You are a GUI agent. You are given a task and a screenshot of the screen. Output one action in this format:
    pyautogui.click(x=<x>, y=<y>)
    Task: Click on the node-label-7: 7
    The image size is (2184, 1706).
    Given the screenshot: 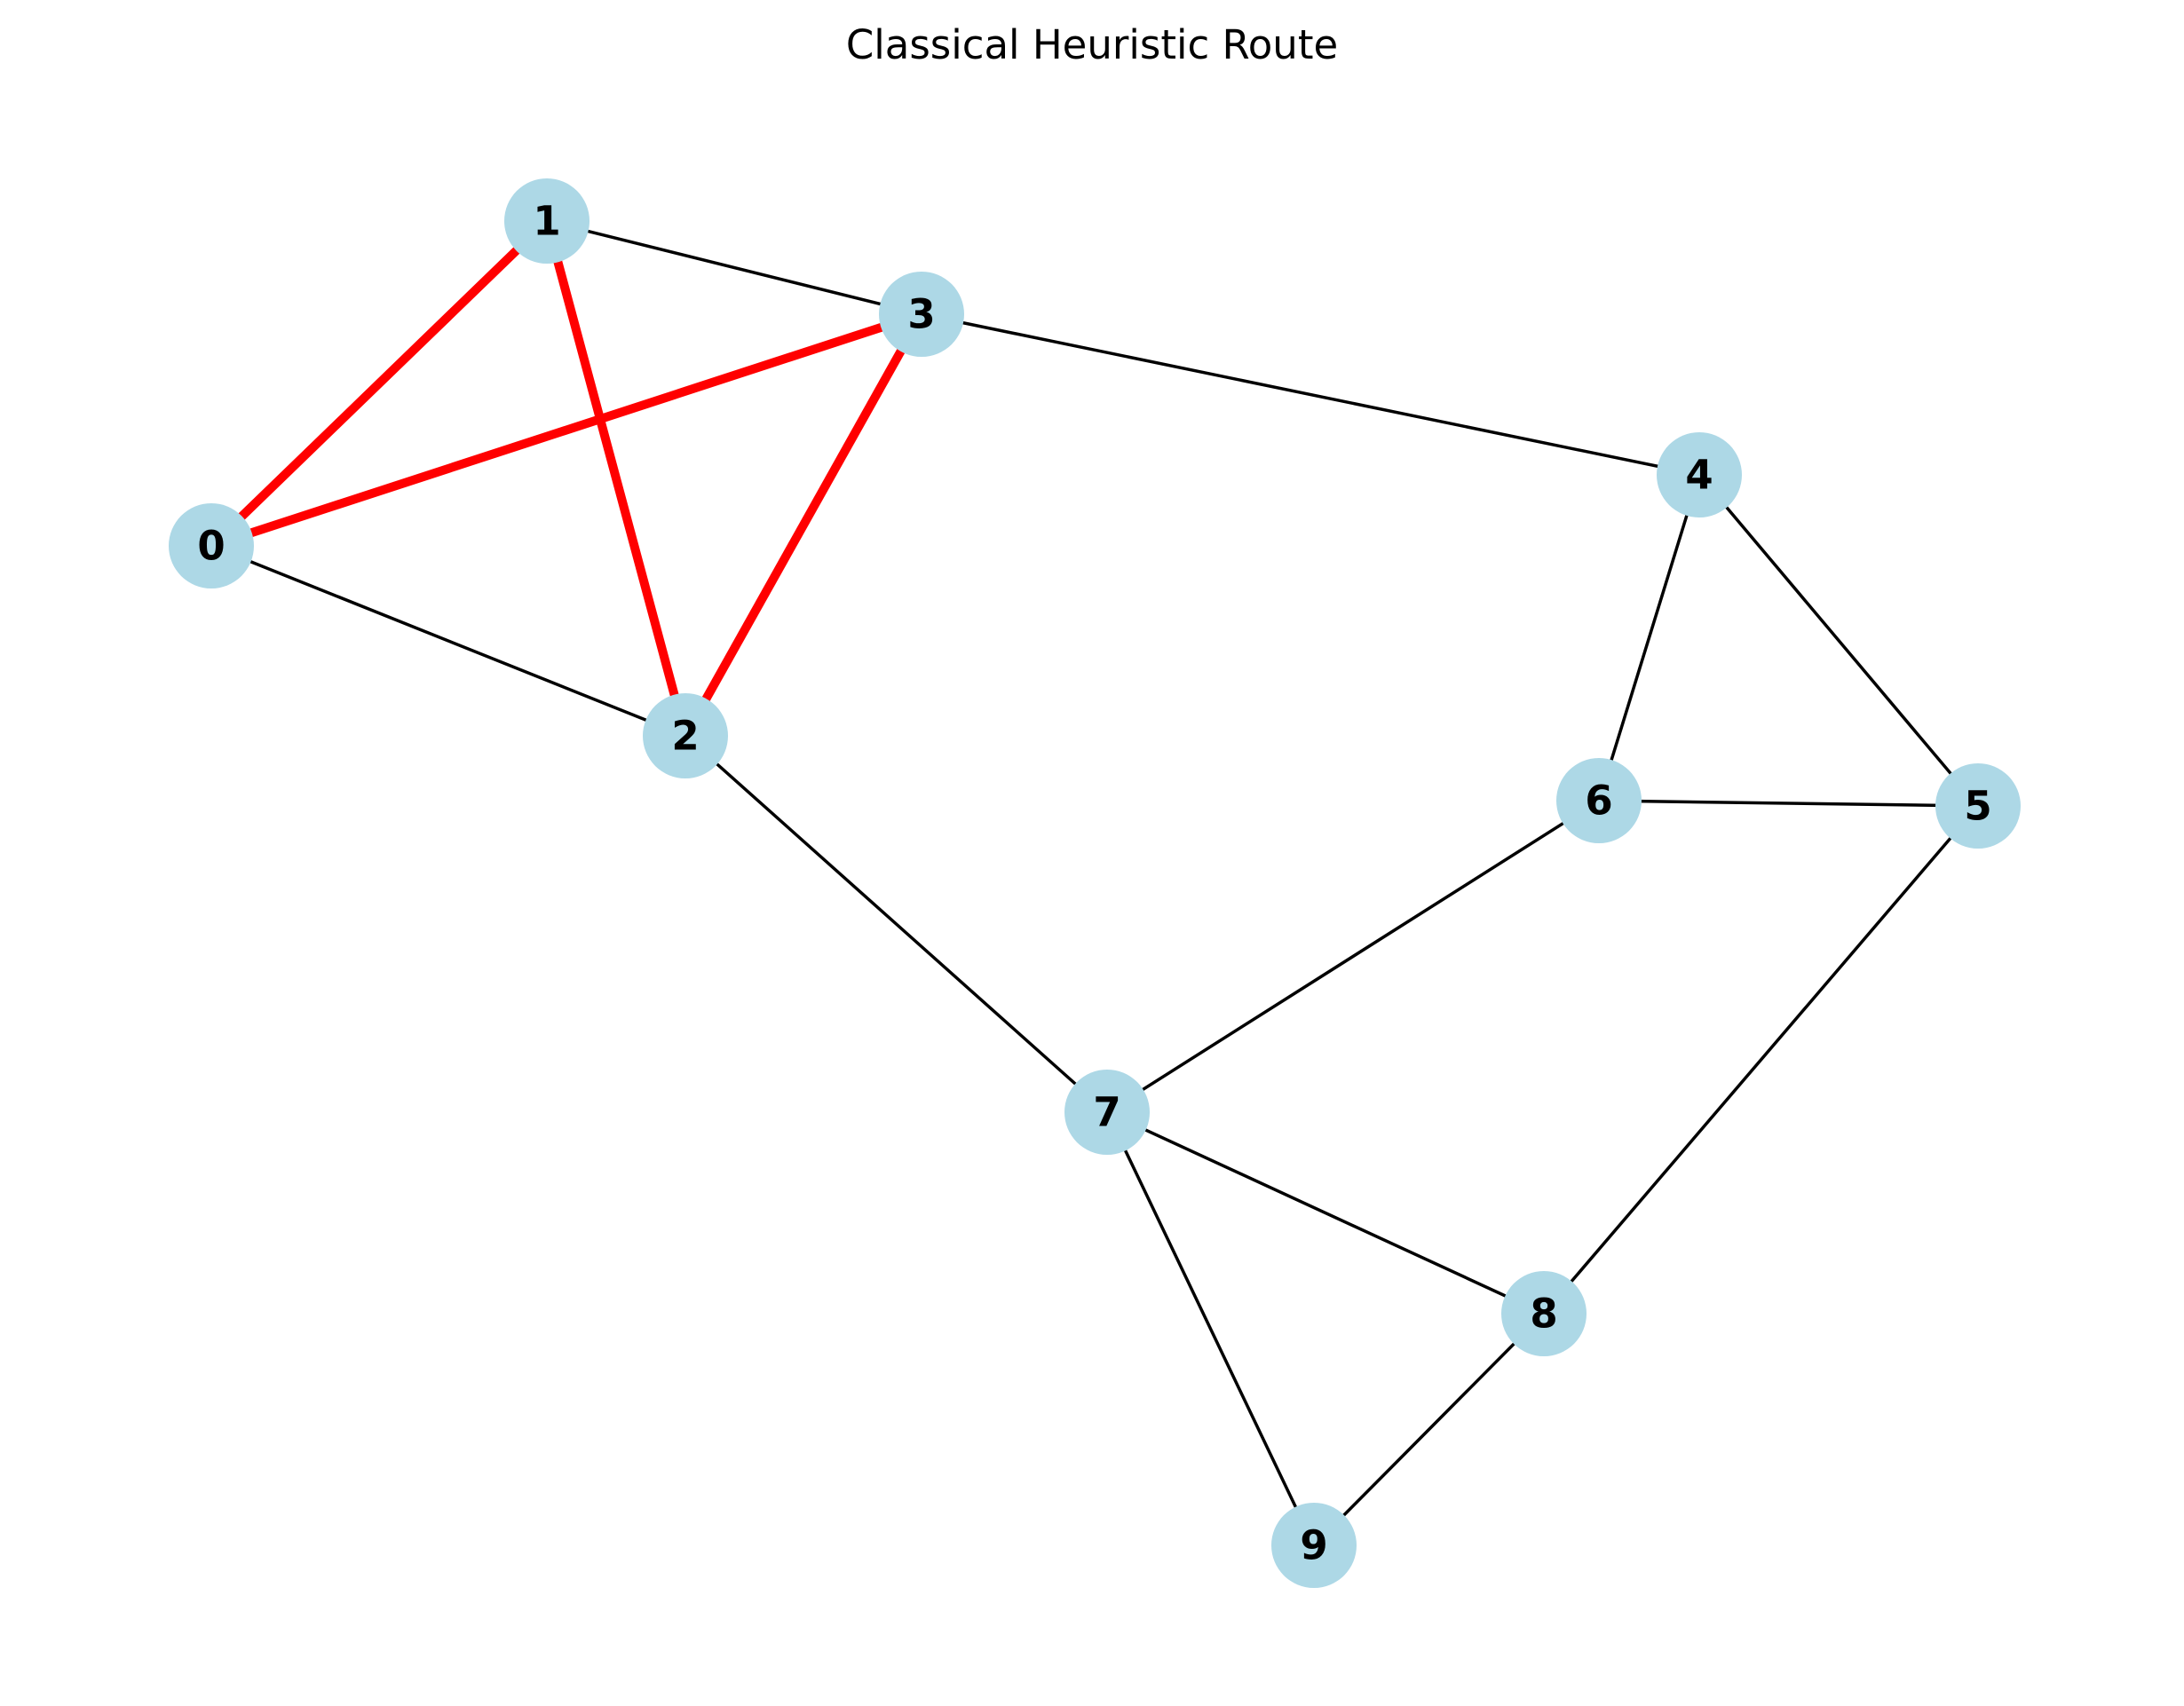 What is the action you would take?
    pyautogui.click(x=1106, y=1112)
    